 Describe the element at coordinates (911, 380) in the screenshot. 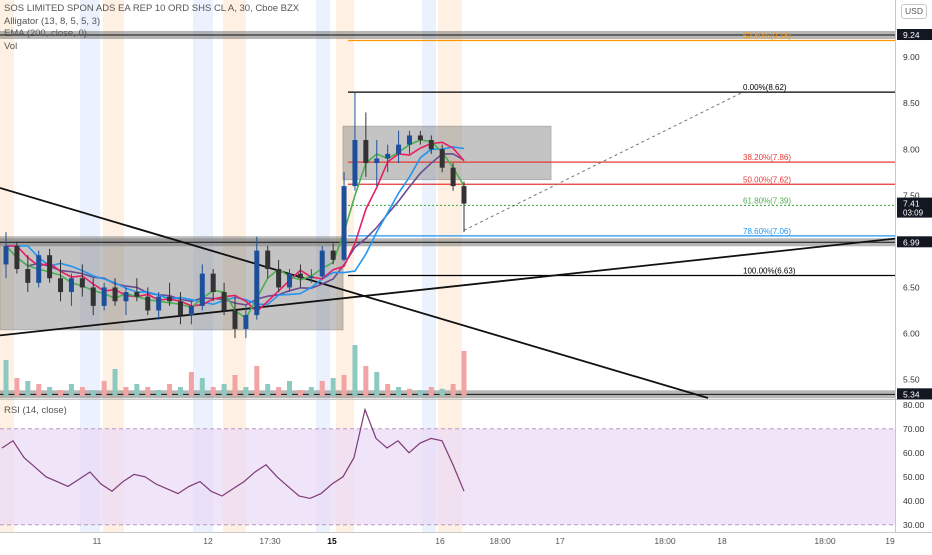

I see `price-tick: 5.50` at that location.